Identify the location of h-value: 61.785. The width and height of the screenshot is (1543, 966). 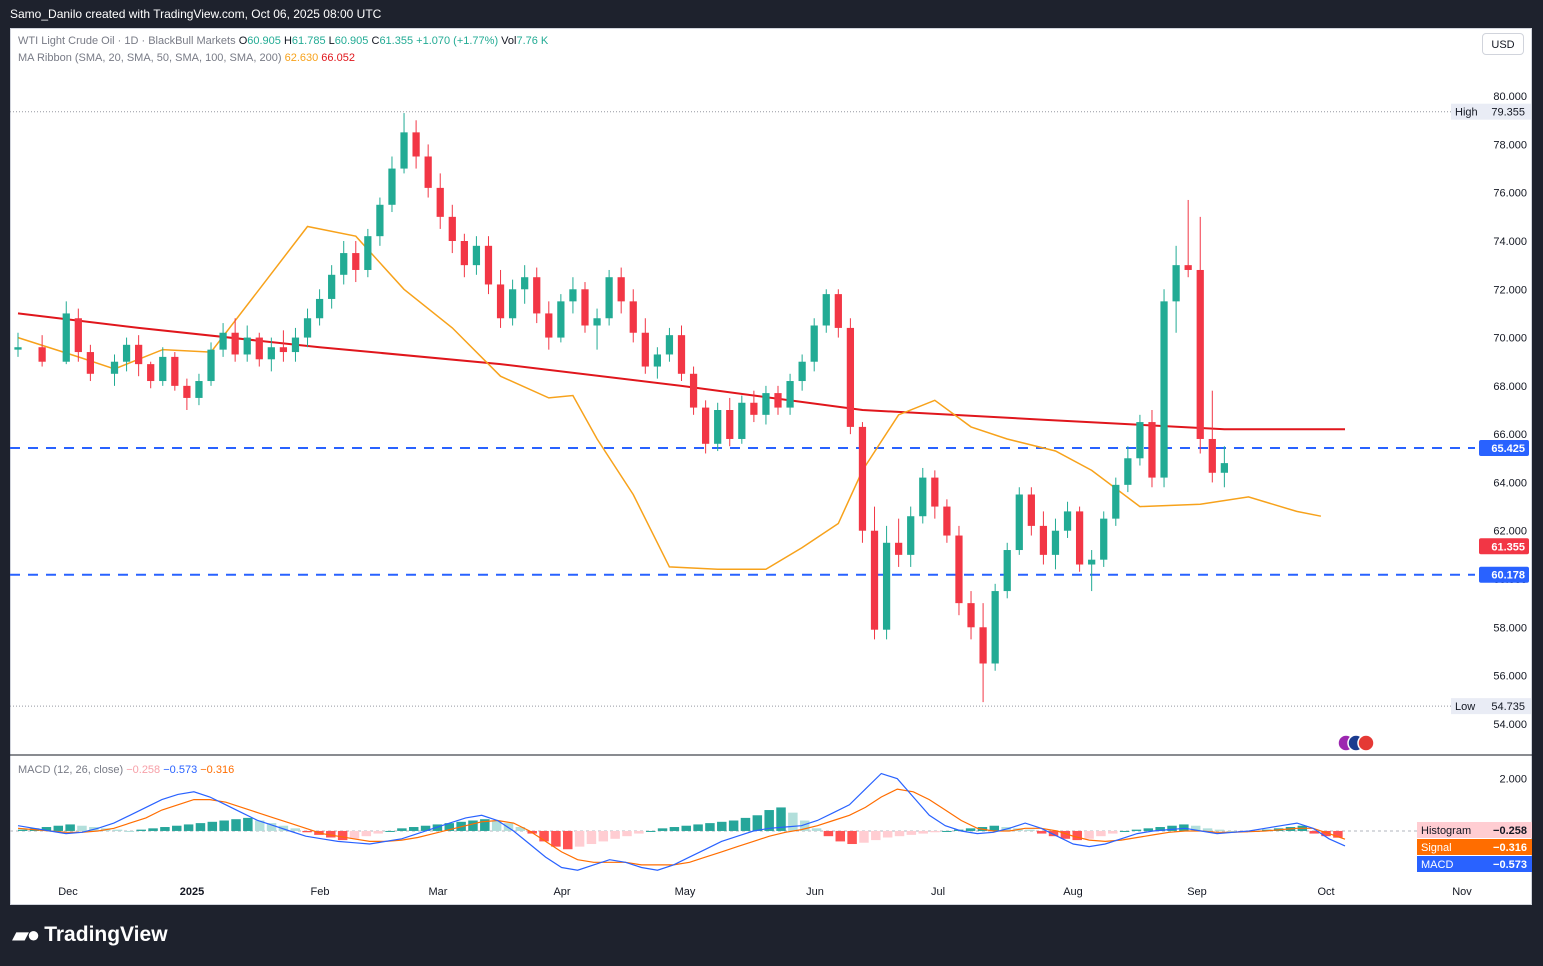
(308, 41).